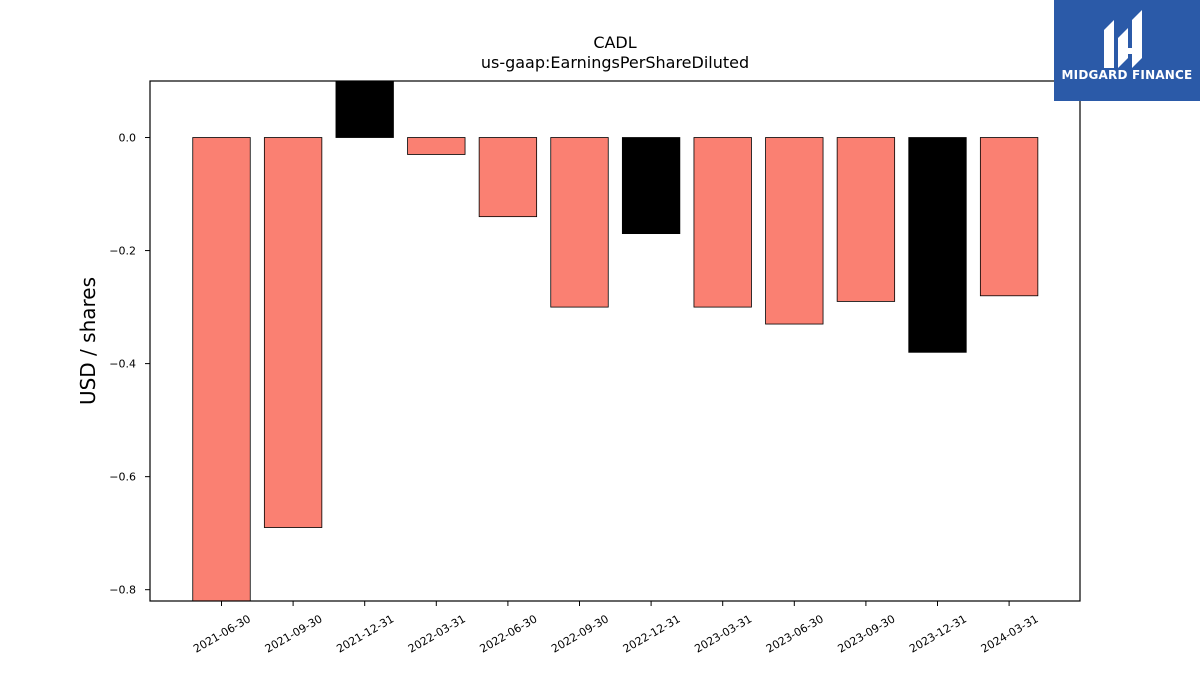 The image size is (1200, 675). Describe the element at coordinates (122, 364) in the screenshot. I see `y-tick-label: −0.4` at that location.